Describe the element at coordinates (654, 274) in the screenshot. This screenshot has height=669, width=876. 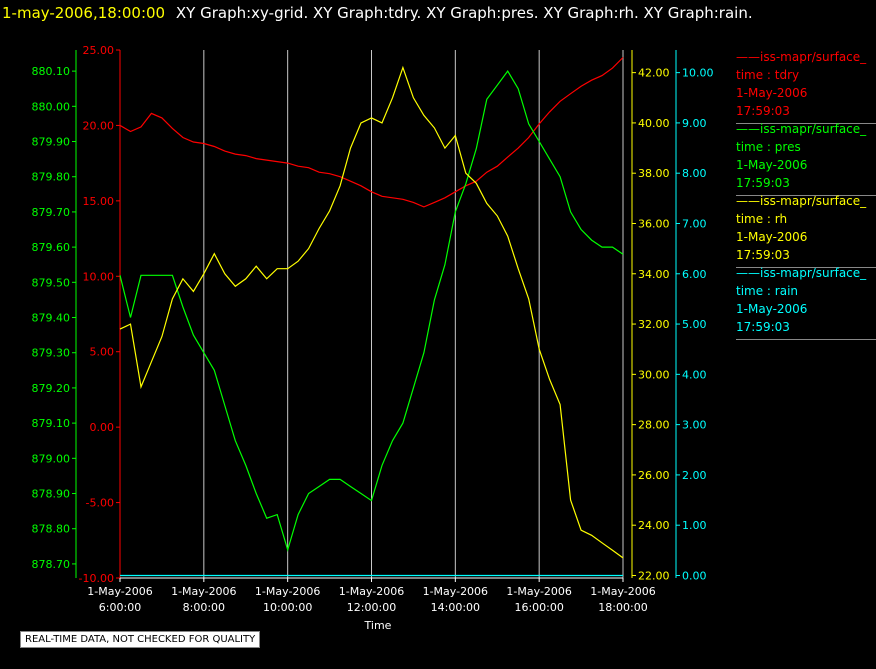
I see `tick-label-rh-6: 34.00` at that location.